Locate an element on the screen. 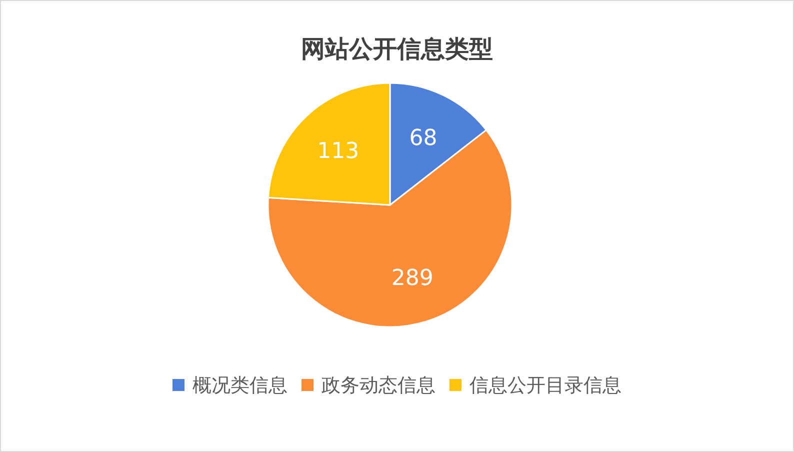 This screenshot has width=794, height=452. legend-label: 信息公开目录信息 is located at coordinates (546, 385).